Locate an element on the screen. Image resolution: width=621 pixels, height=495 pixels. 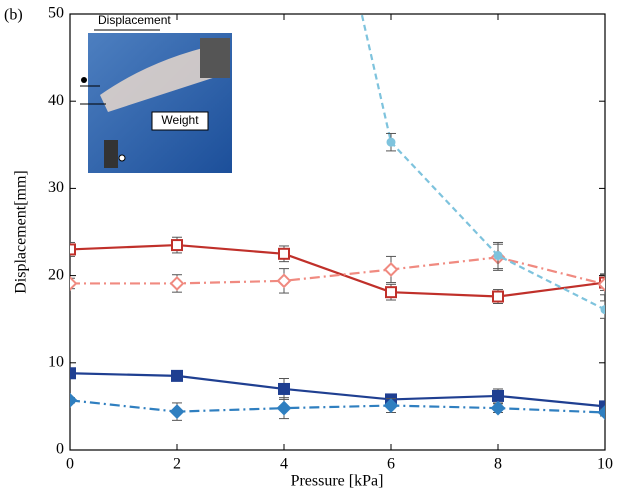
inset-photo: Displacement Weight is located at coordinates (156, 93).